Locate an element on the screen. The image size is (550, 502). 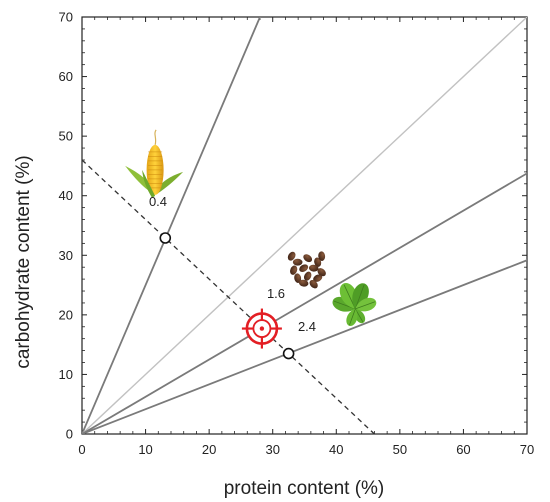
corn-silk is located at coordinates (155, 137).